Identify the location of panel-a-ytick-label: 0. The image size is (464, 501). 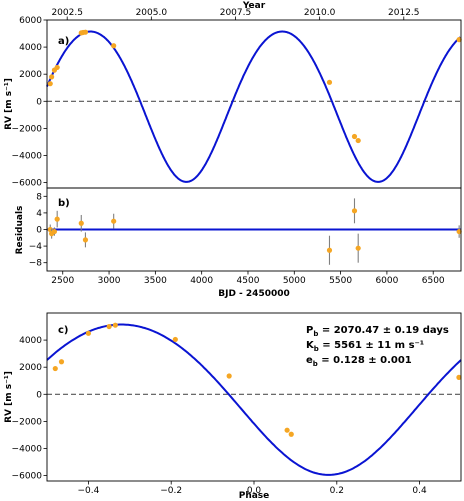
(39, 102).